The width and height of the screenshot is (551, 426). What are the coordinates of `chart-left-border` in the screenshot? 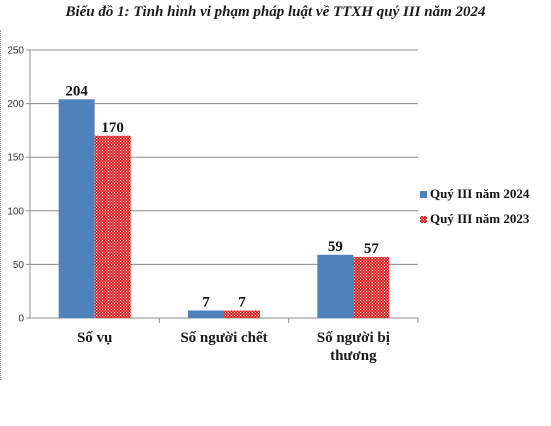 It's located at (0, 205).